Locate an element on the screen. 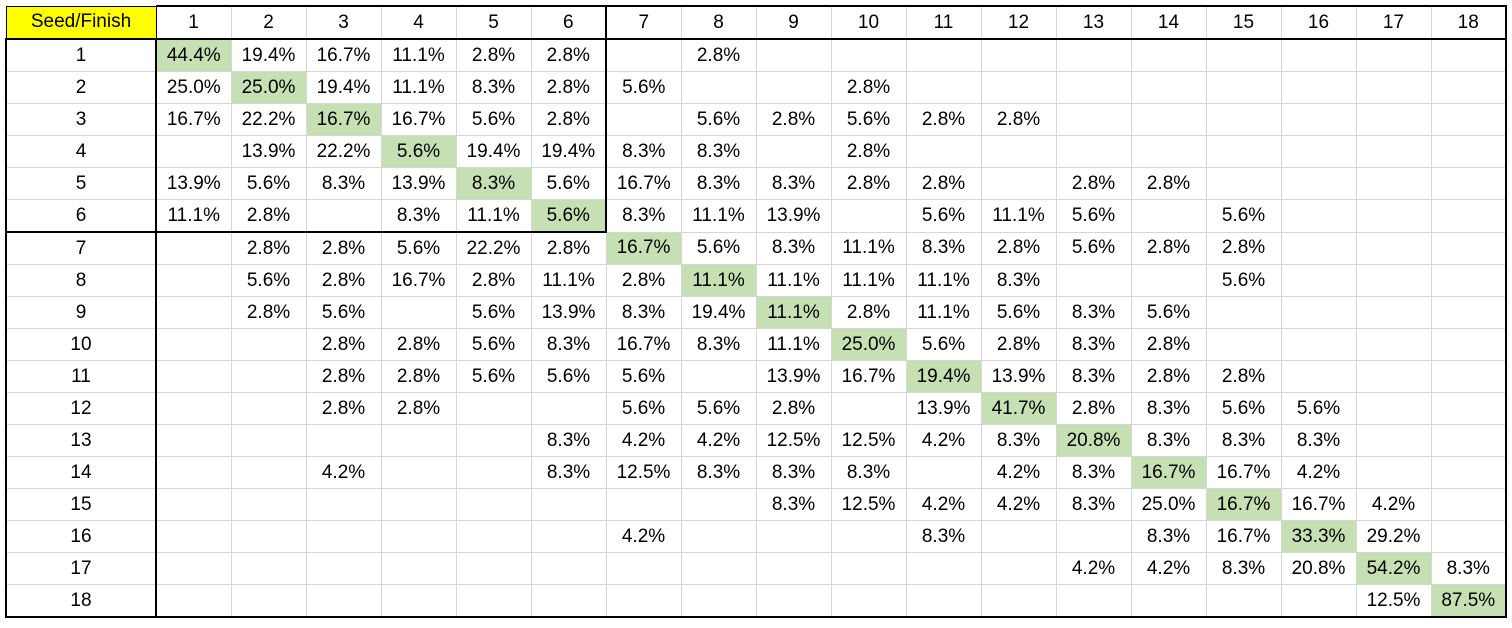  column-header-cell: 10 is located at coordinates (868, 22).